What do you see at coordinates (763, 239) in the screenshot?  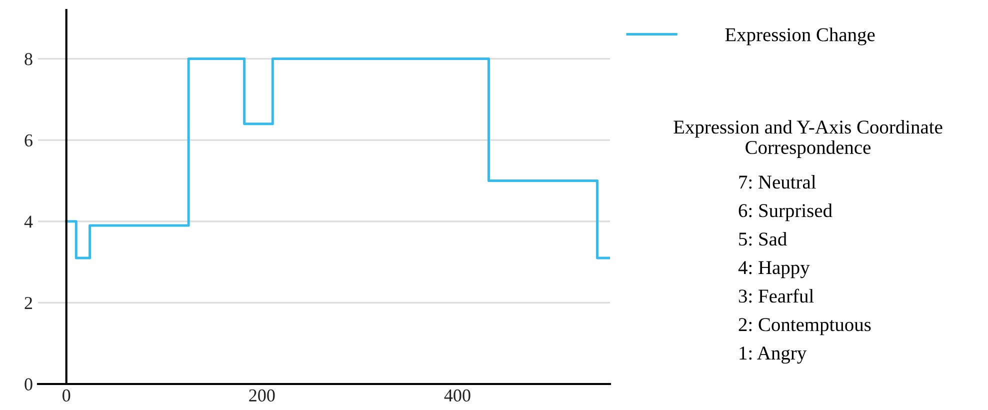 I see `text: 5: Sad` at bounding box center [763, 239].